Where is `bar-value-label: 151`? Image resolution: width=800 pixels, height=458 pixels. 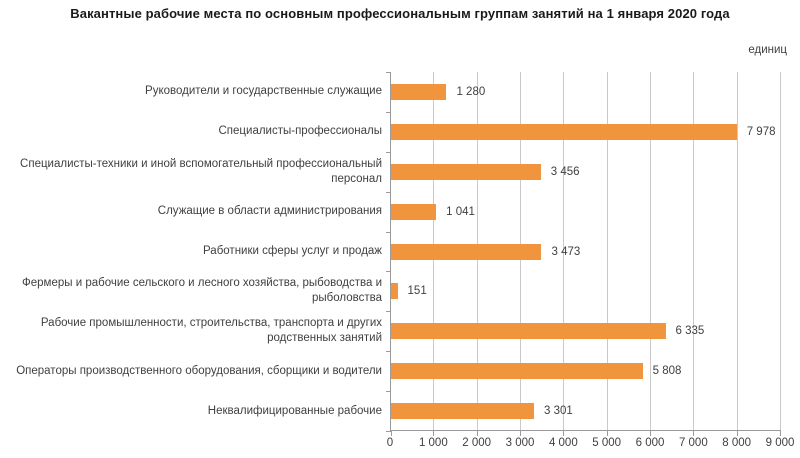 bar-value-label: 151 is located at coordinates (417, 291).